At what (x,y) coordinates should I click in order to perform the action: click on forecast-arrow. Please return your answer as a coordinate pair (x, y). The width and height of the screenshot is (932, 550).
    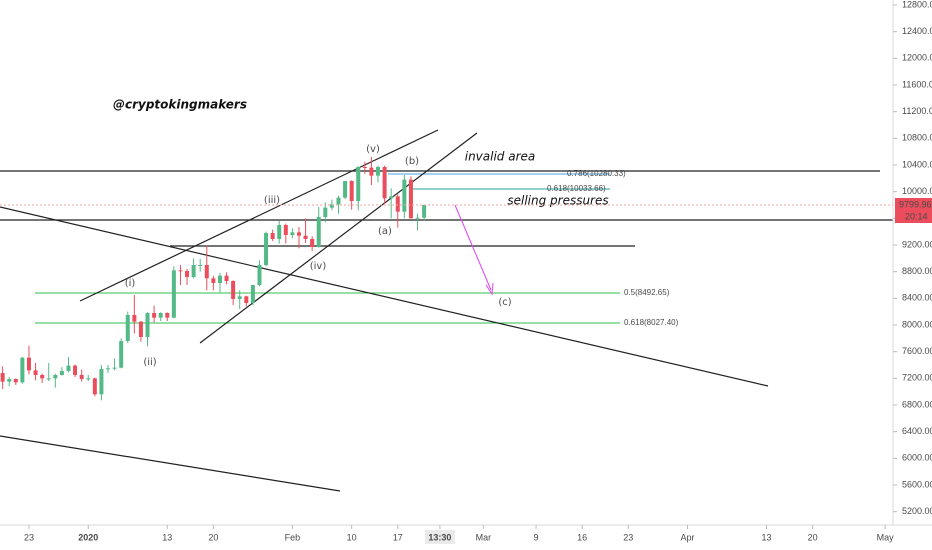
    Looking at the image, I should click on (473, 247).